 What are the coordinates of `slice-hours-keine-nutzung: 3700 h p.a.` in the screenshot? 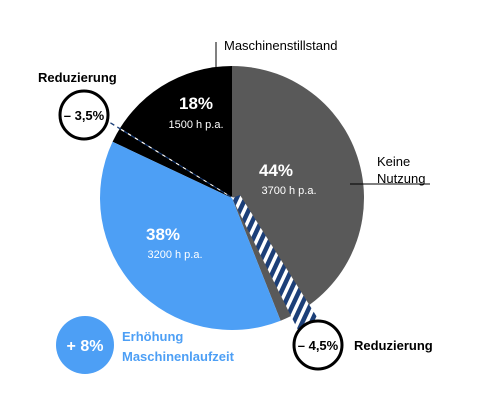 It's located at (288, 191).